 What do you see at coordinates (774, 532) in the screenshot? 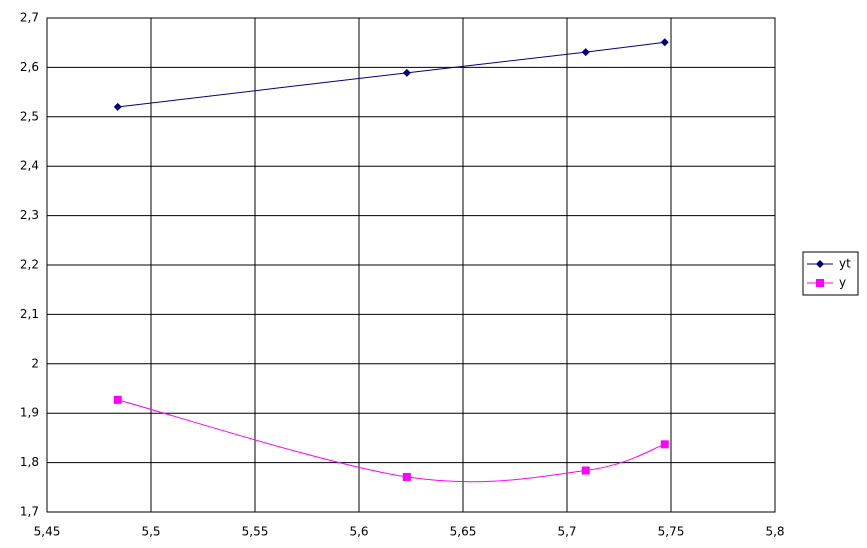
I see `x-tick-label: 5,8` at bounding box center [774, 532].